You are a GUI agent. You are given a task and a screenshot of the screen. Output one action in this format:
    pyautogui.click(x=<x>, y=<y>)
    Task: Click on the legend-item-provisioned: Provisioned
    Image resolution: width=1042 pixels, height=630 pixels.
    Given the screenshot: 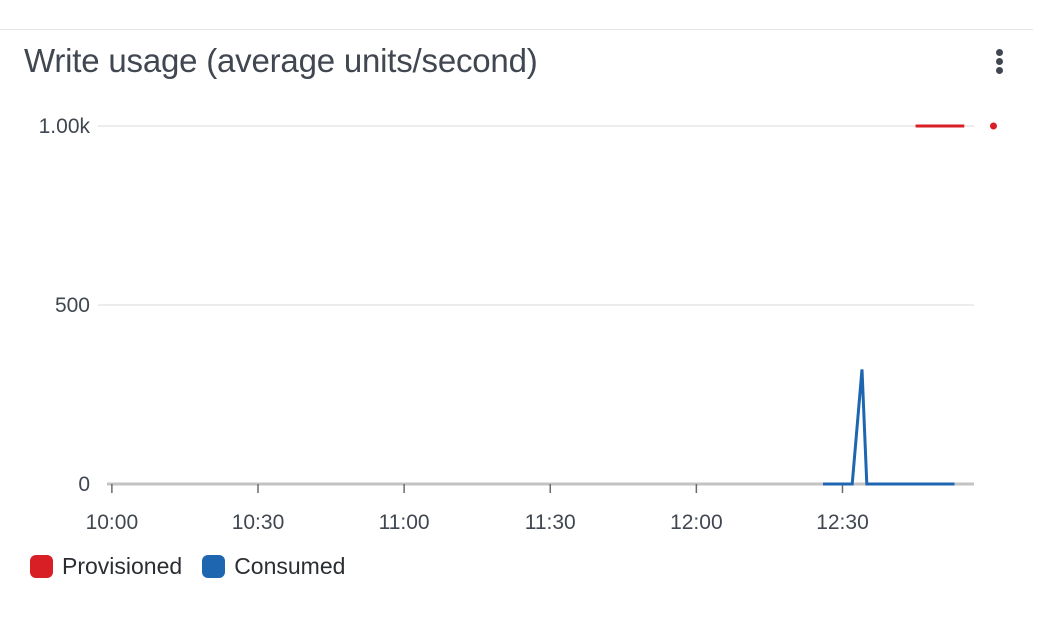 What is the action you would take?
    pyautogui.click(x=106, y=566)
    